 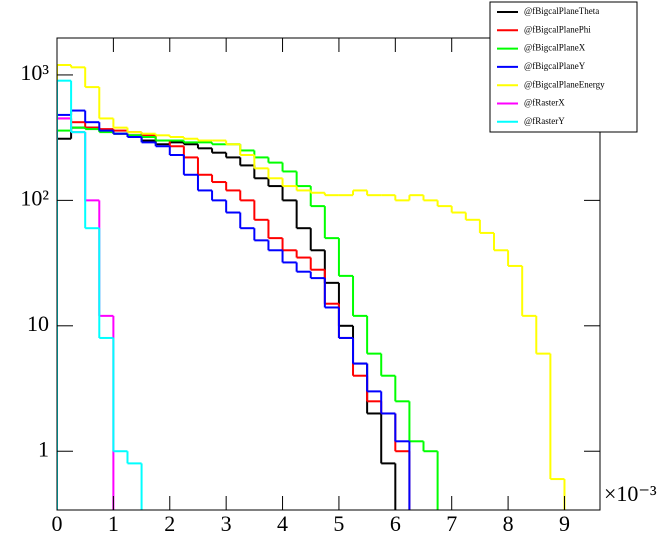 I want to click on x-tick-label: 8, so click(x=508, y=523).